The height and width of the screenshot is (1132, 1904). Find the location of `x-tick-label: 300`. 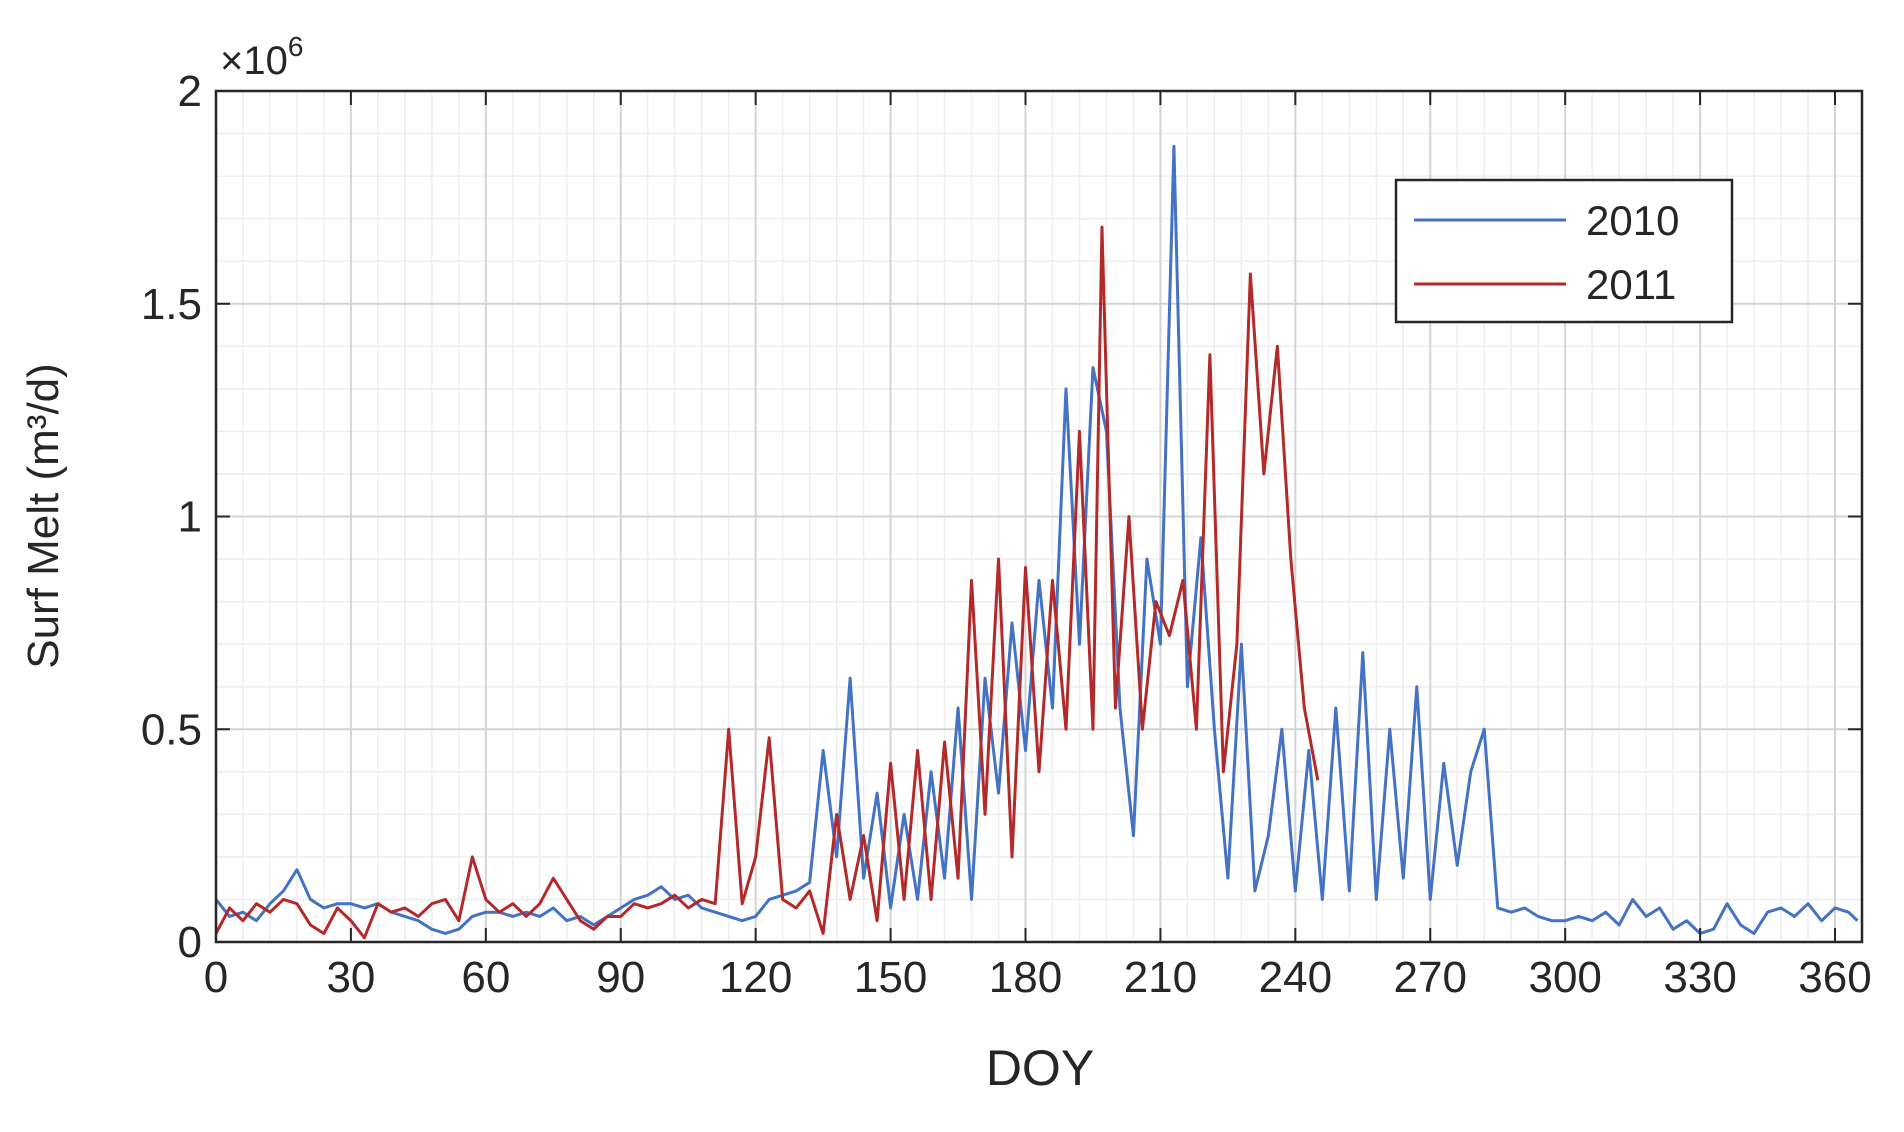

x-tick-label: 300 is located at coordinates (1564, 977).